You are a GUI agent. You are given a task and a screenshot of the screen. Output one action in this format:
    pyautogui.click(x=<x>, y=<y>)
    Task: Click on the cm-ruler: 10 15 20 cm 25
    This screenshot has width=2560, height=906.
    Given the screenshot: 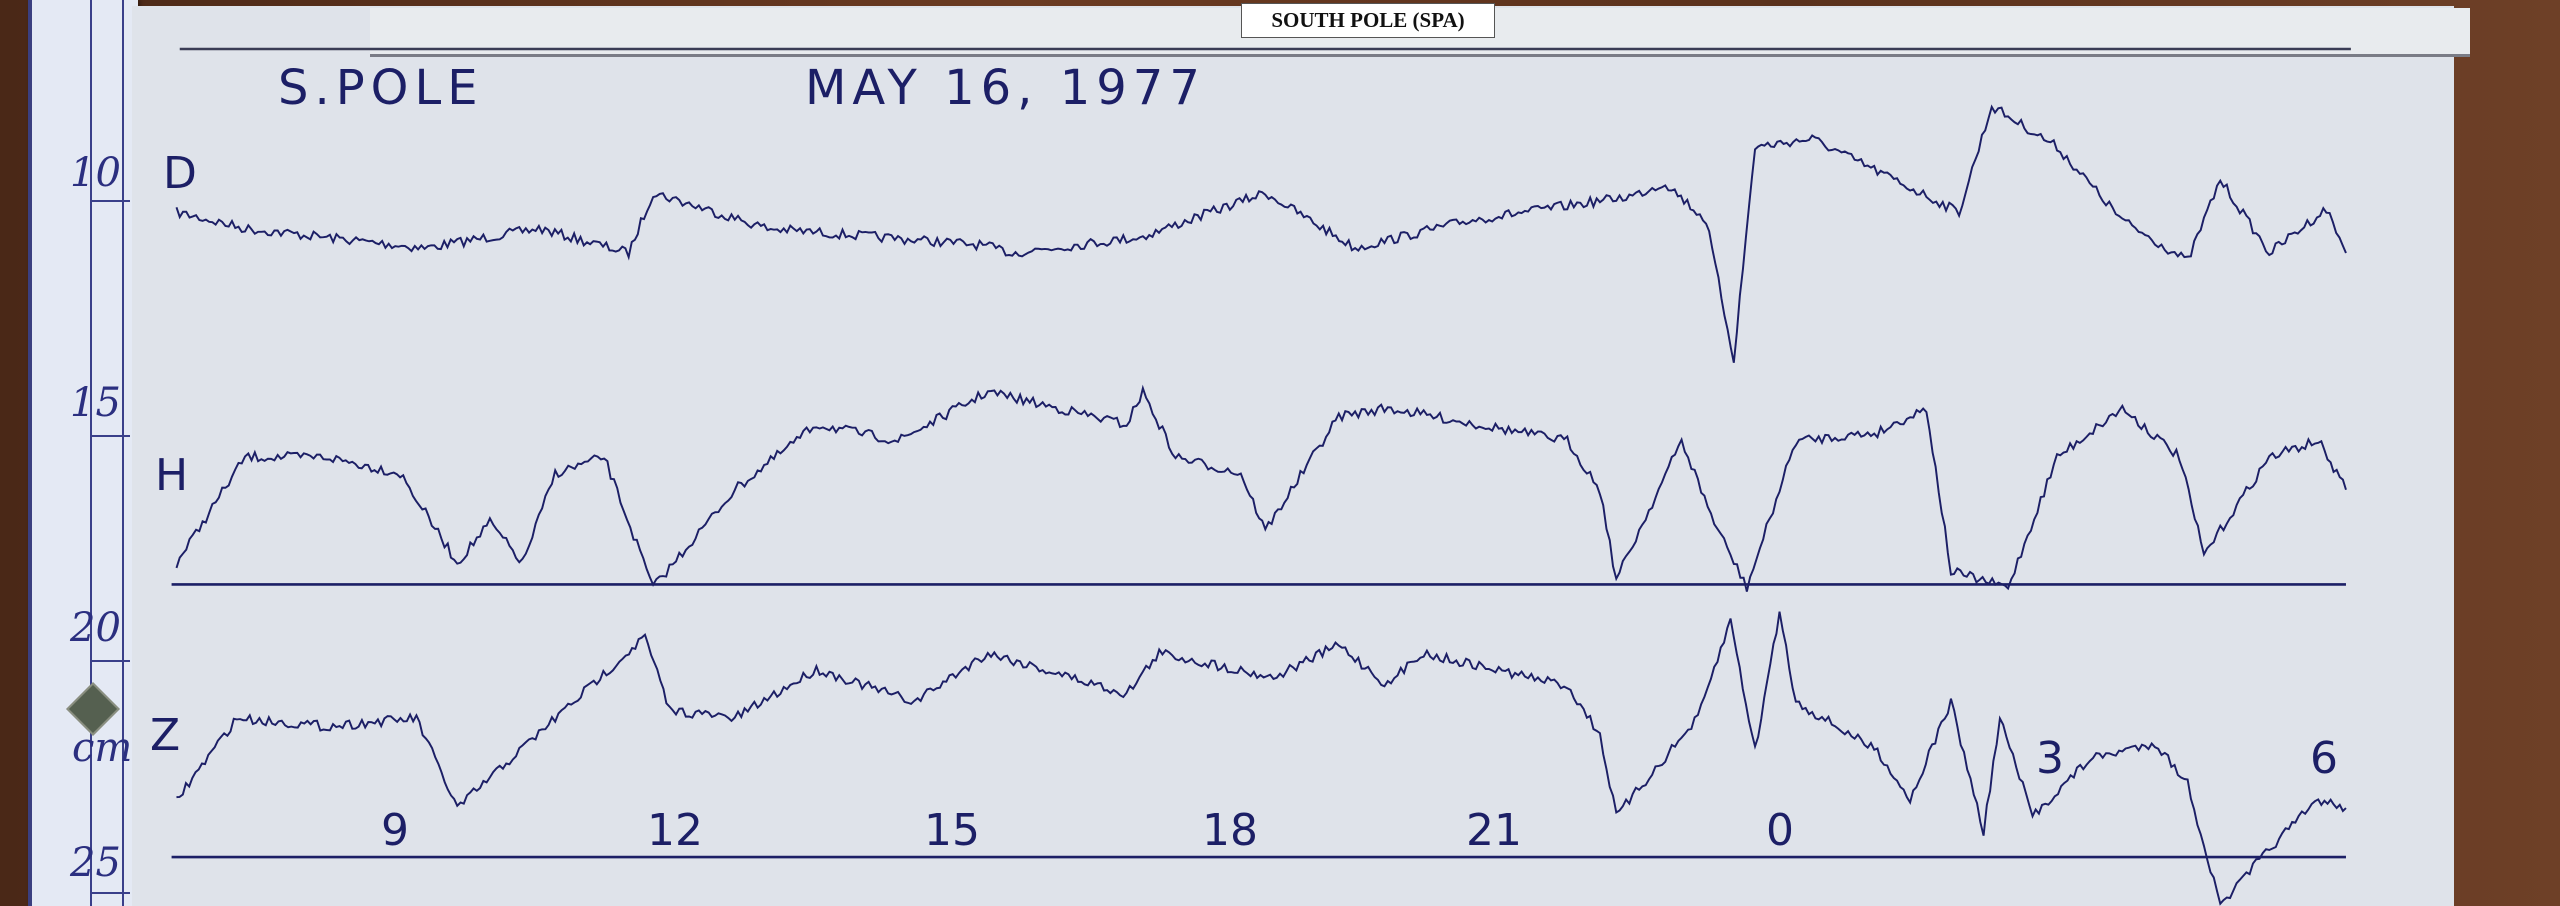 What is the action you would take?
    pyautogui.click(x=83, y=453)
    